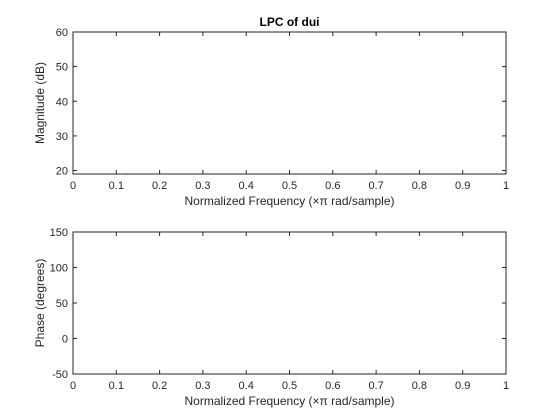 The width and height of the screenshot is (560, 420). Describe the element at coordinates (73, 186) in the screenshot. I see `magnitude-x-tick-label: 0` at that location.